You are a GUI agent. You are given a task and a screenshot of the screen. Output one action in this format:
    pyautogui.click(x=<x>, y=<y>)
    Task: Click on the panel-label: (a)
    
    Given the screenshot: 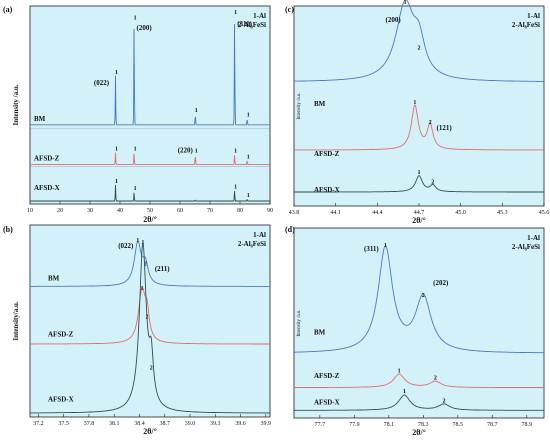 What is the action you would take?
    pyautogui.click(x=8, y=9)
    